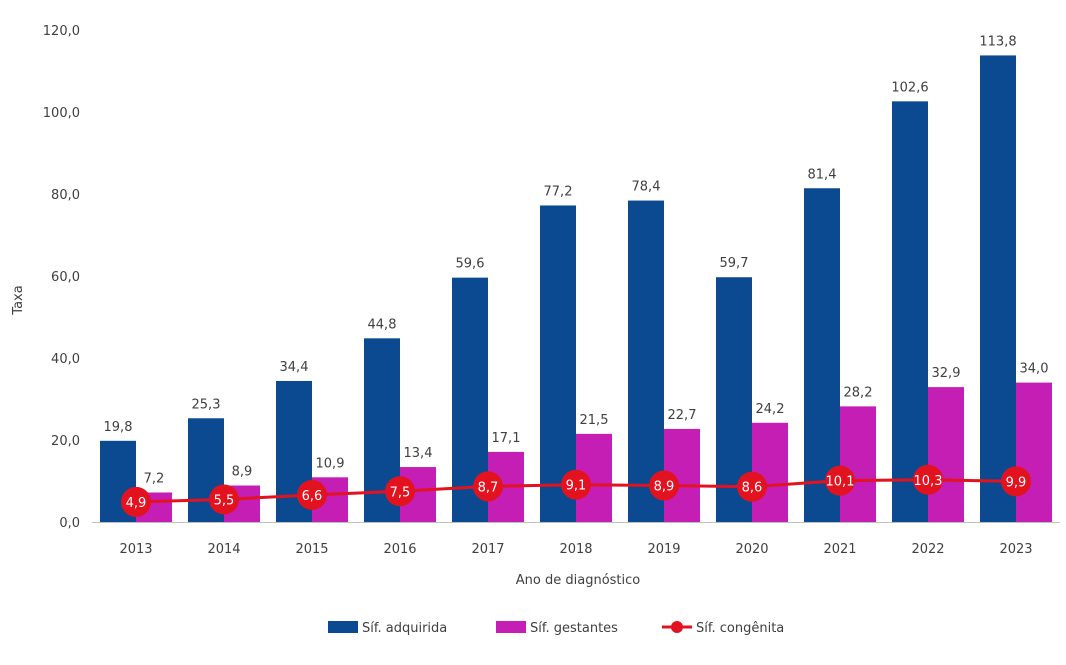 The width and height of the screenshot is (1066, 665). I want to click on line-series: 4,9 5,5 6,6 7,5 8,7 9,1 8,9 8,6 10,1 10,3 9,9, so click(576, 490).